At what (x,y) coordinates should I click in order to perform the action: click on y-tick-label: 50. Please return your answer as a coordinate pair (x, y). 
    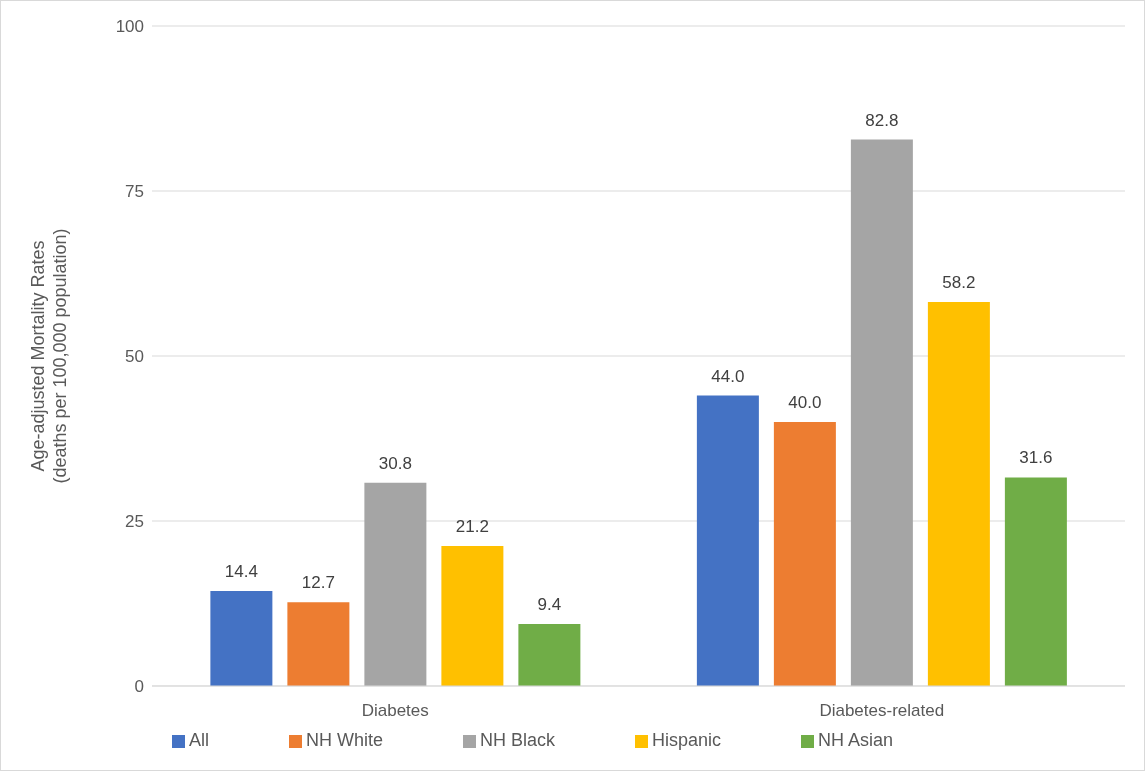
    Looking at the image, I should click on (134, 357).